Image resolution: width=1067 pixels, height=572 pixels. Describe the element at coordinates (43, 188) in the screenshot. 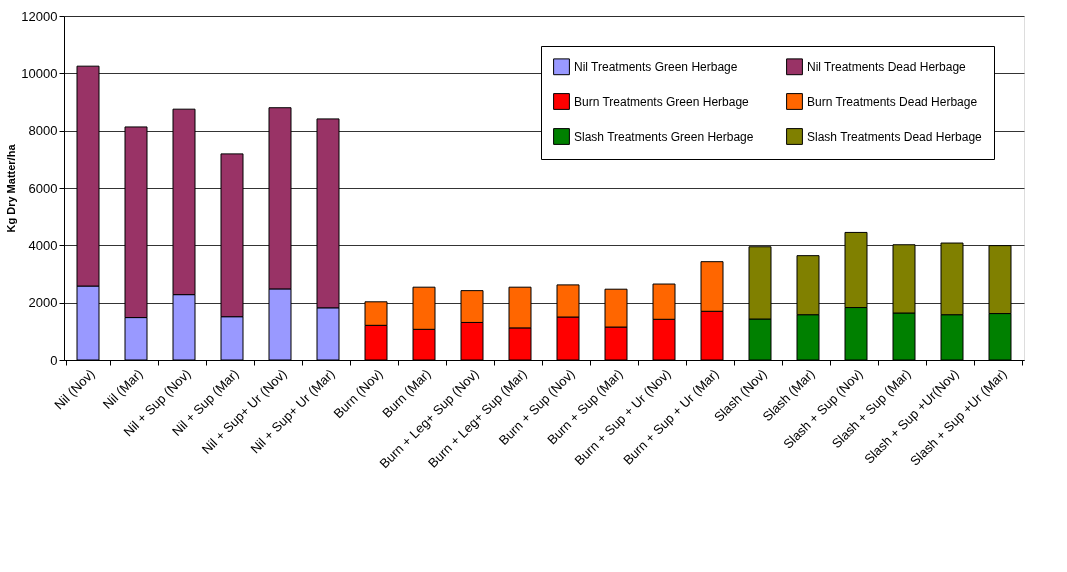

I see `y-tick-label: 6000` at that location.